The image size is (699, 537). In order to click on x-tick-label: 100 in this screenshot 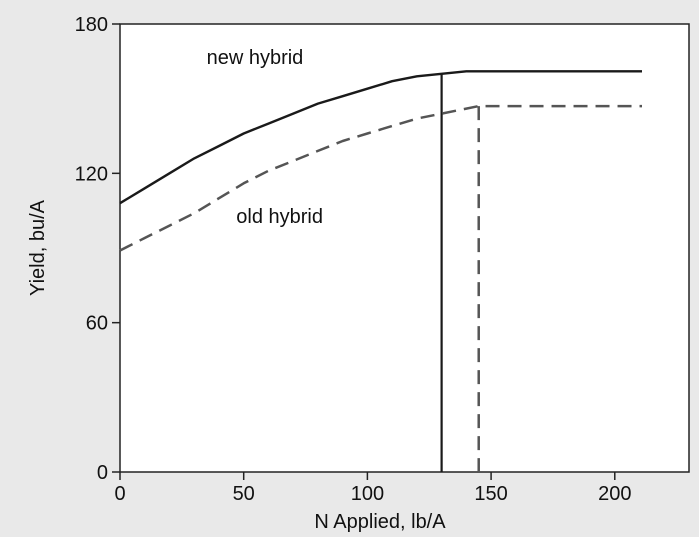, I will do `click(367, 494)`.